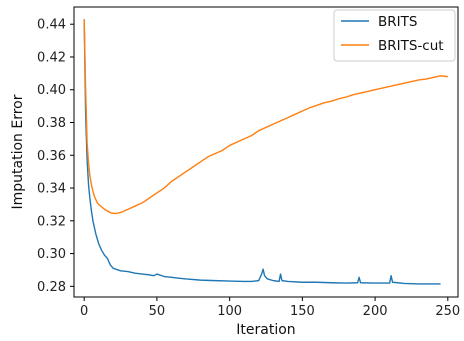  Describe the element at coordinates (51, 221) in the screenshot. I see `y-tick-label: 0.32` at that location.